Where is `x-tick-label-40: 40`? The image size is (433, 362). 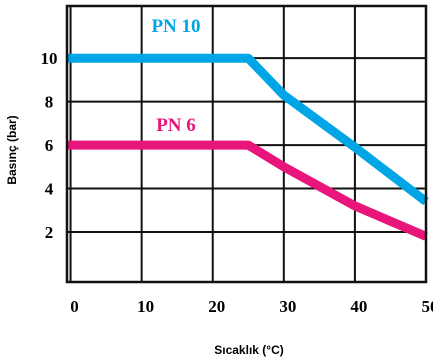 x-tick-label-40: 40 is located at coordinates (358, 306).